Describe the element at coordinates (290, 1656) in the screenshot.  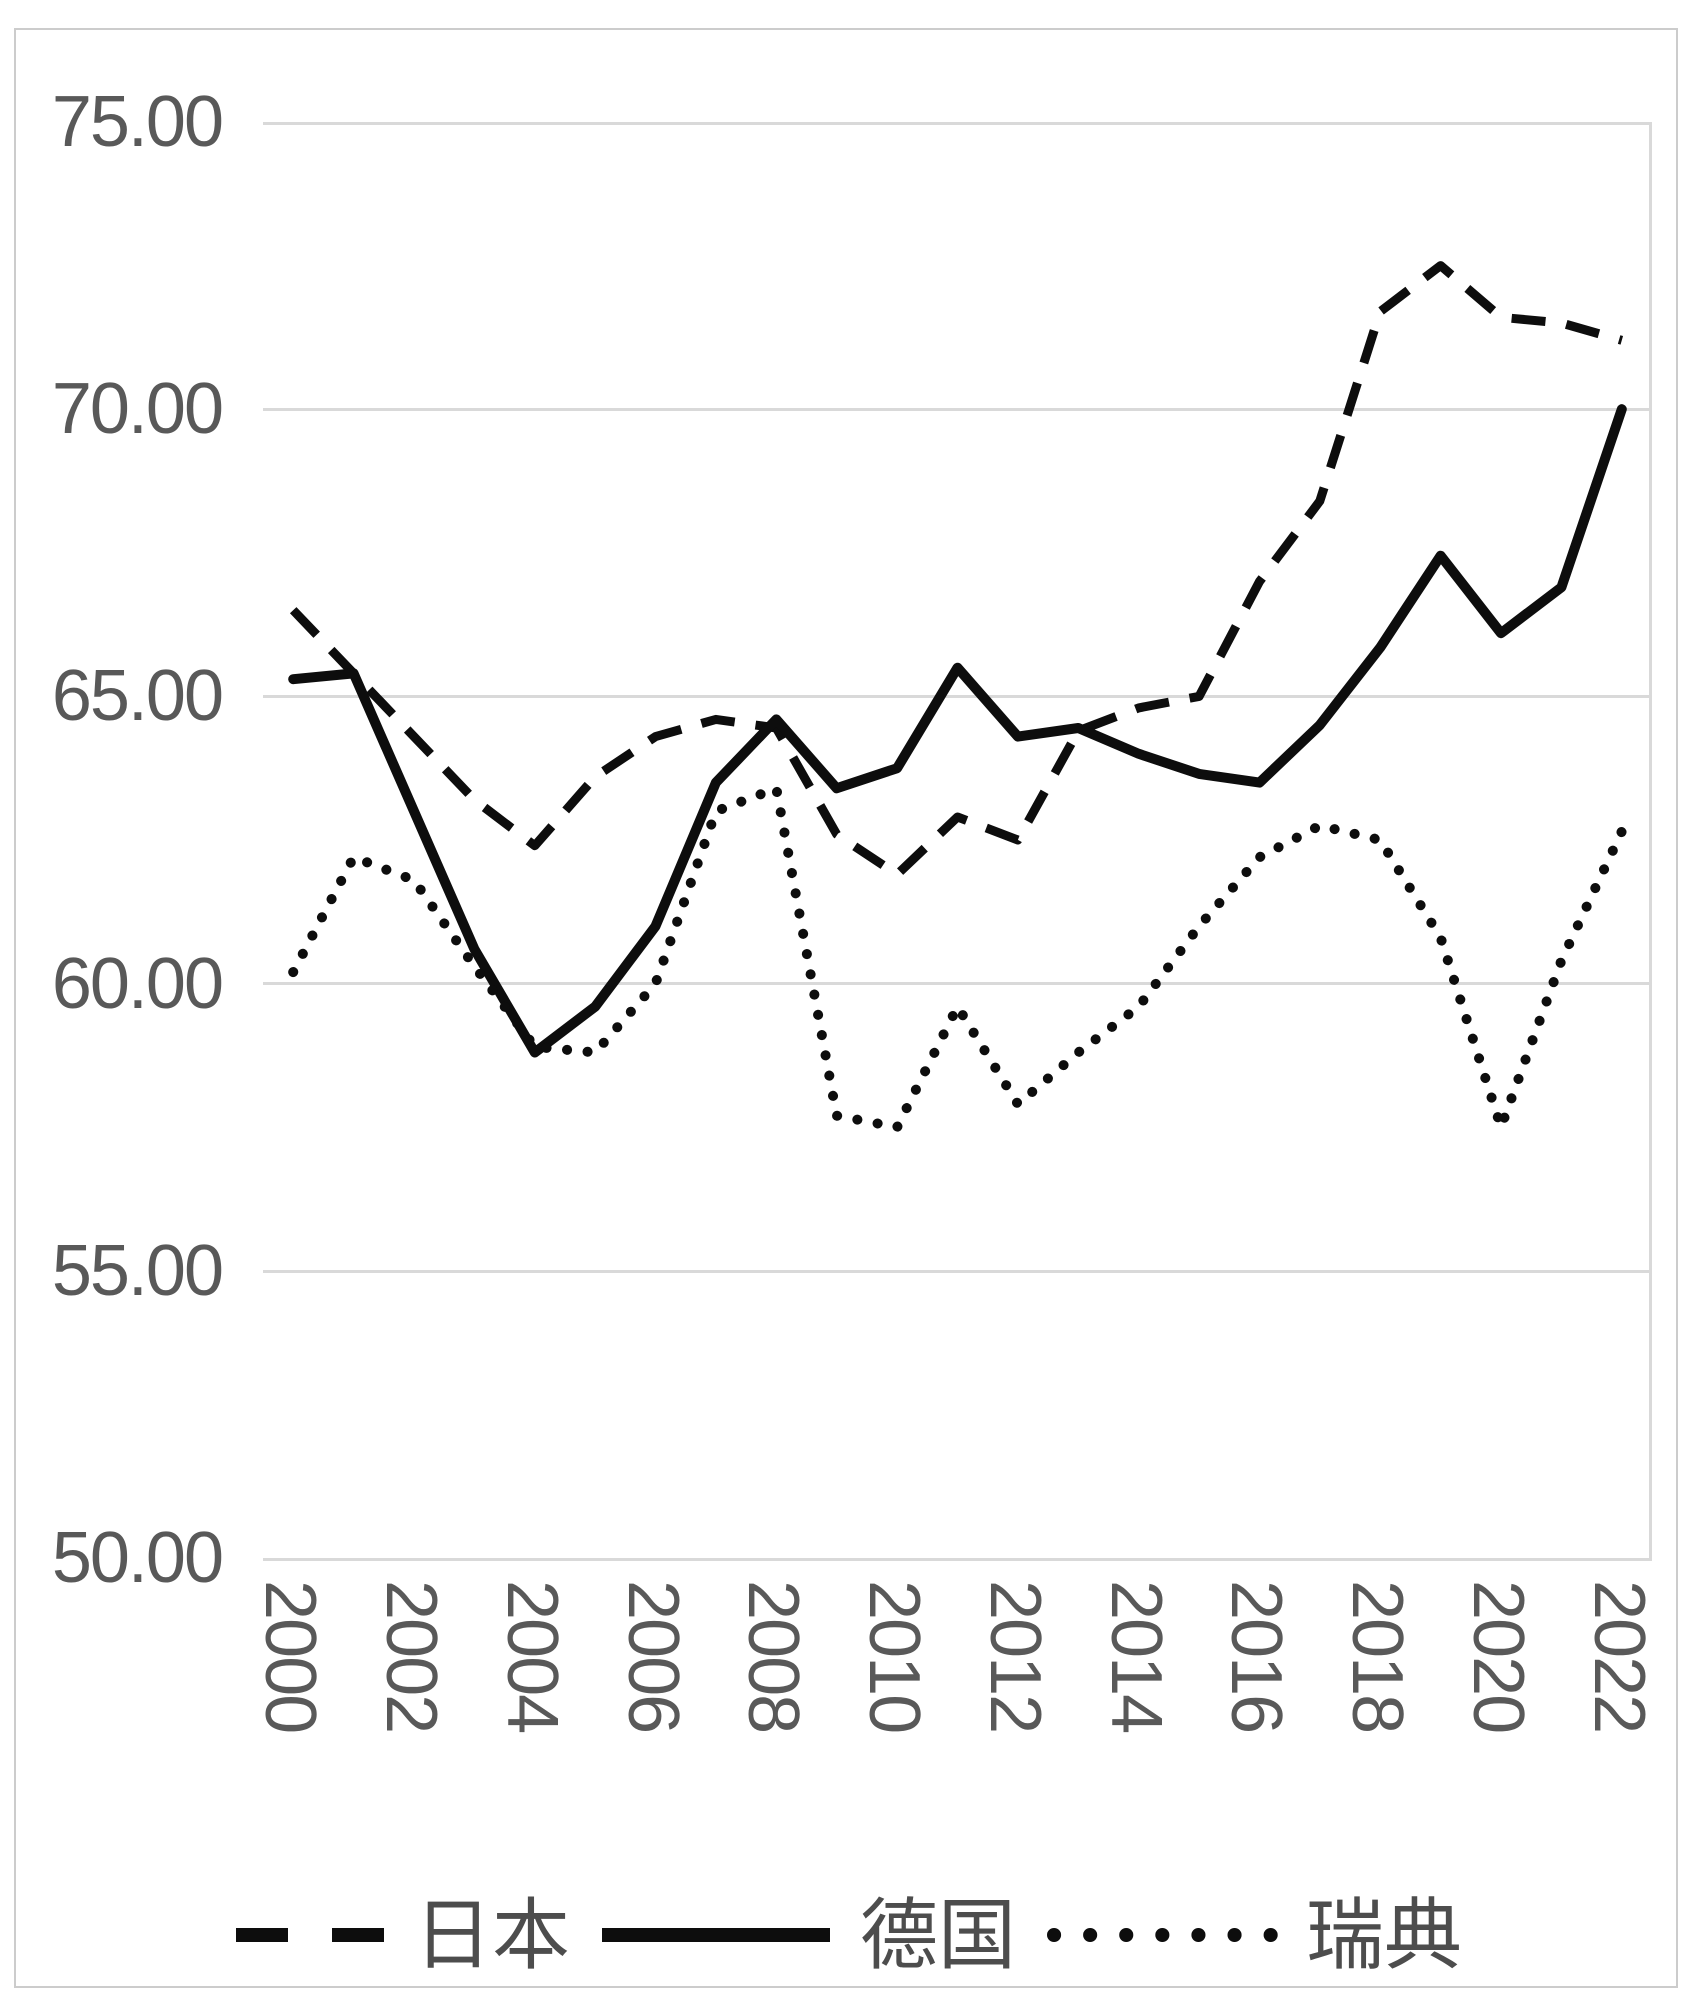
I see `x-axis-tick-label: 2000` at that location.